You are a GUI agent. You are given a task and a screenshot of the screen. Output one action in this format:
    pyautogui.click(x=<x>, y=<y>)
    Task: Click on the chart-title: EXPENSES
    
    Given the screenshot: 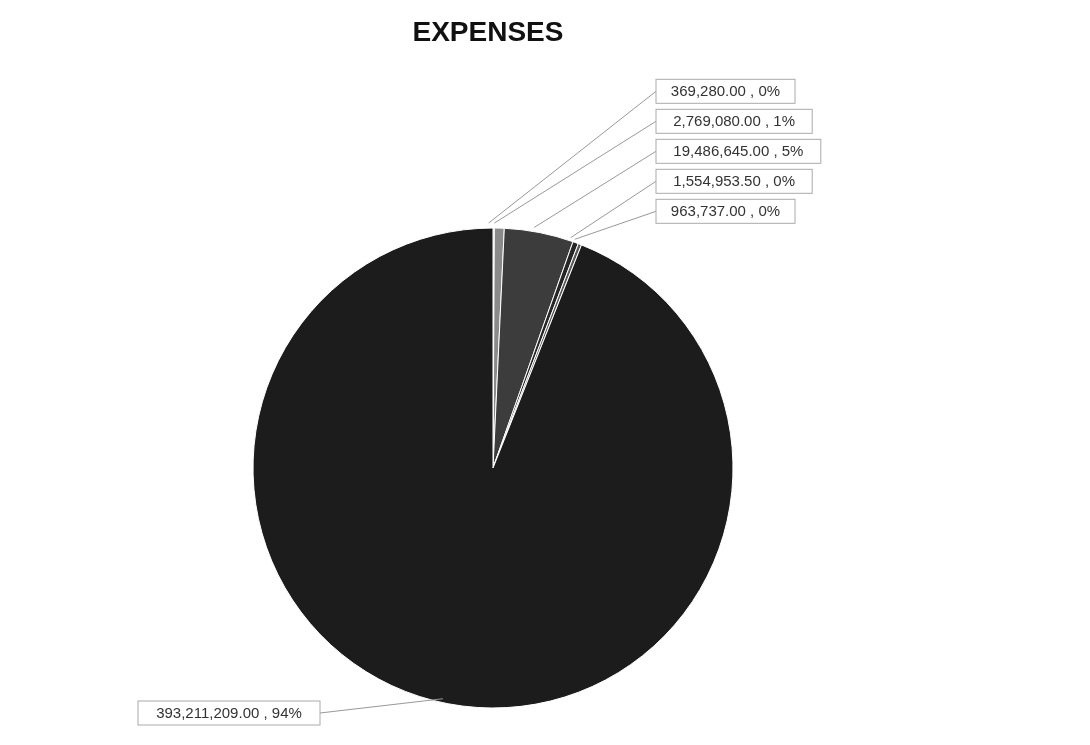 What is the action you would take?
    pyautogui.click(x=488, y=32)
    